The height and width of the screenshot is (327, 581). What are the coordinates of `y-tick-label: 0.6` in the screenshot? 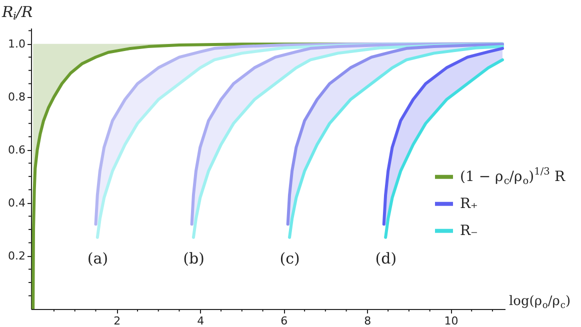 It's located at (17, 149).